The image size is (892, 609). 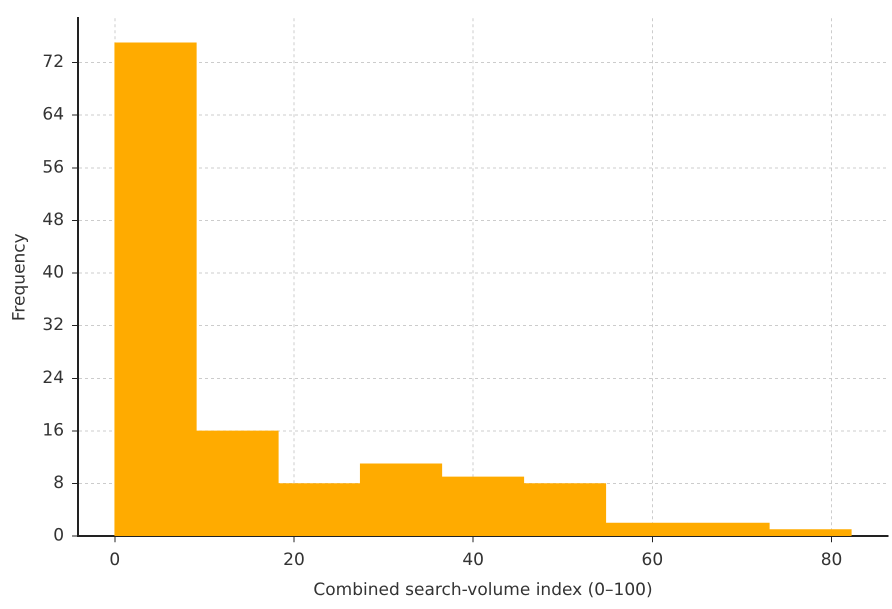 What do you see at coordinates (58, 536) in the screenshot?
I see `y-tick-label: 0` at bounding box center [58, 536].